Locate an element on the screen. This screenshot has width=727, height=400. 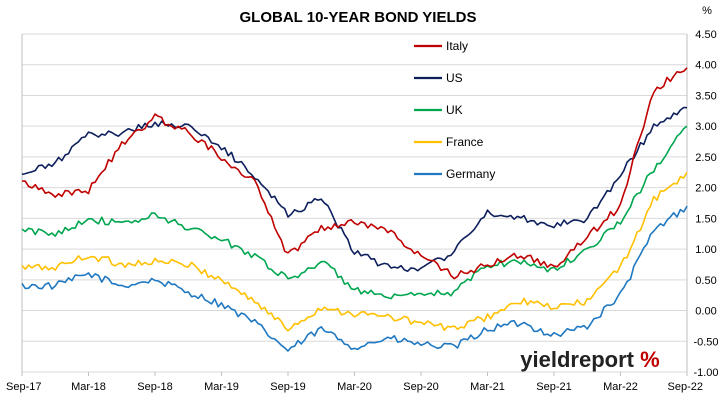
x-tick-label: Mar-18 is located at coordinates (88, 387).